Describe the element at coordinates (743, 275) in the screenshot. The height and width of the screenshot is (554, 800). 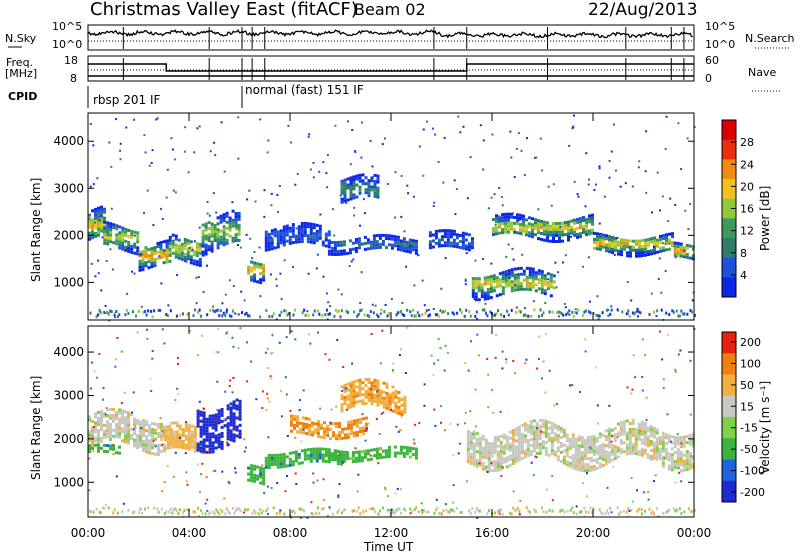
I see `colorbar-tick-label: 4` at that location.